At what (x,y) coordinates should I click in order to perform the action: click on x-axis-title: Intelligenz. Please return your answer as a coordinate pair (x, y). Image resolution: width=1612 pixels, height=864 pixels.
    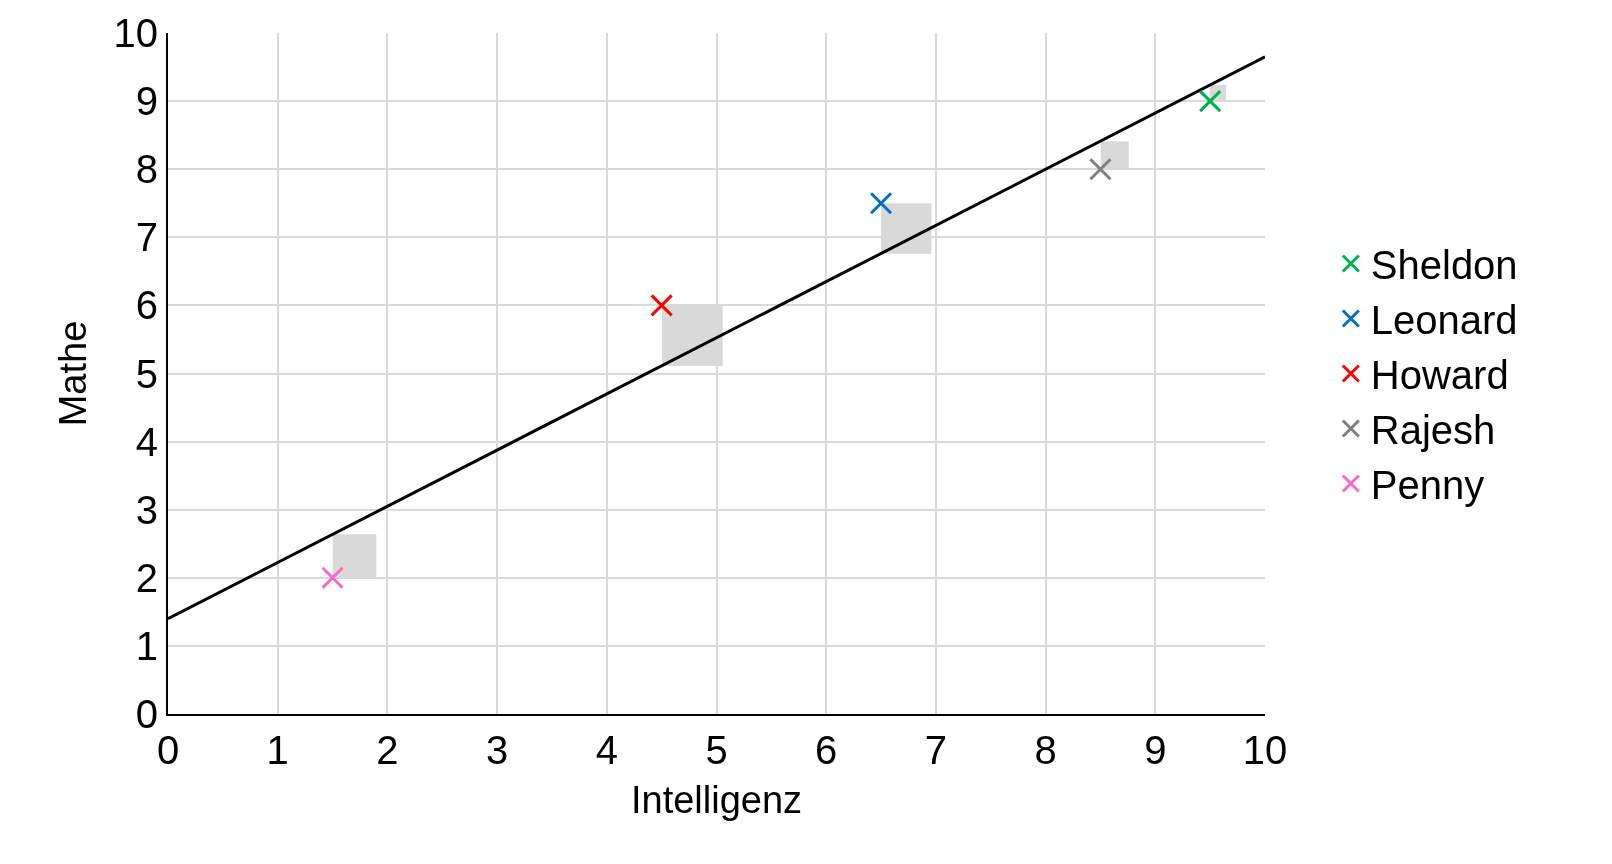
    Looking at the image, I should click on (716, 799).